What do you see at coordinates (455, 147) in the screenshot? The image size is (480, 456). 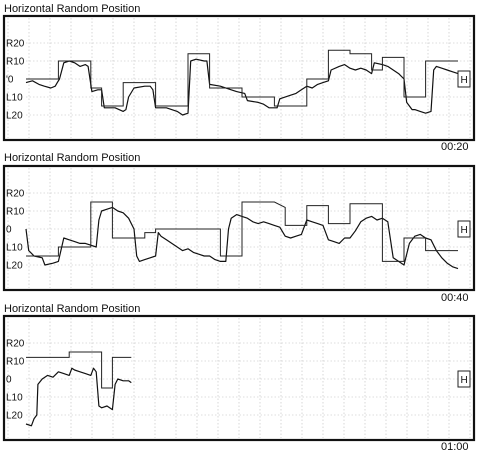 I see `panel-1-time: 00:20` at bounding box center [455, 147].